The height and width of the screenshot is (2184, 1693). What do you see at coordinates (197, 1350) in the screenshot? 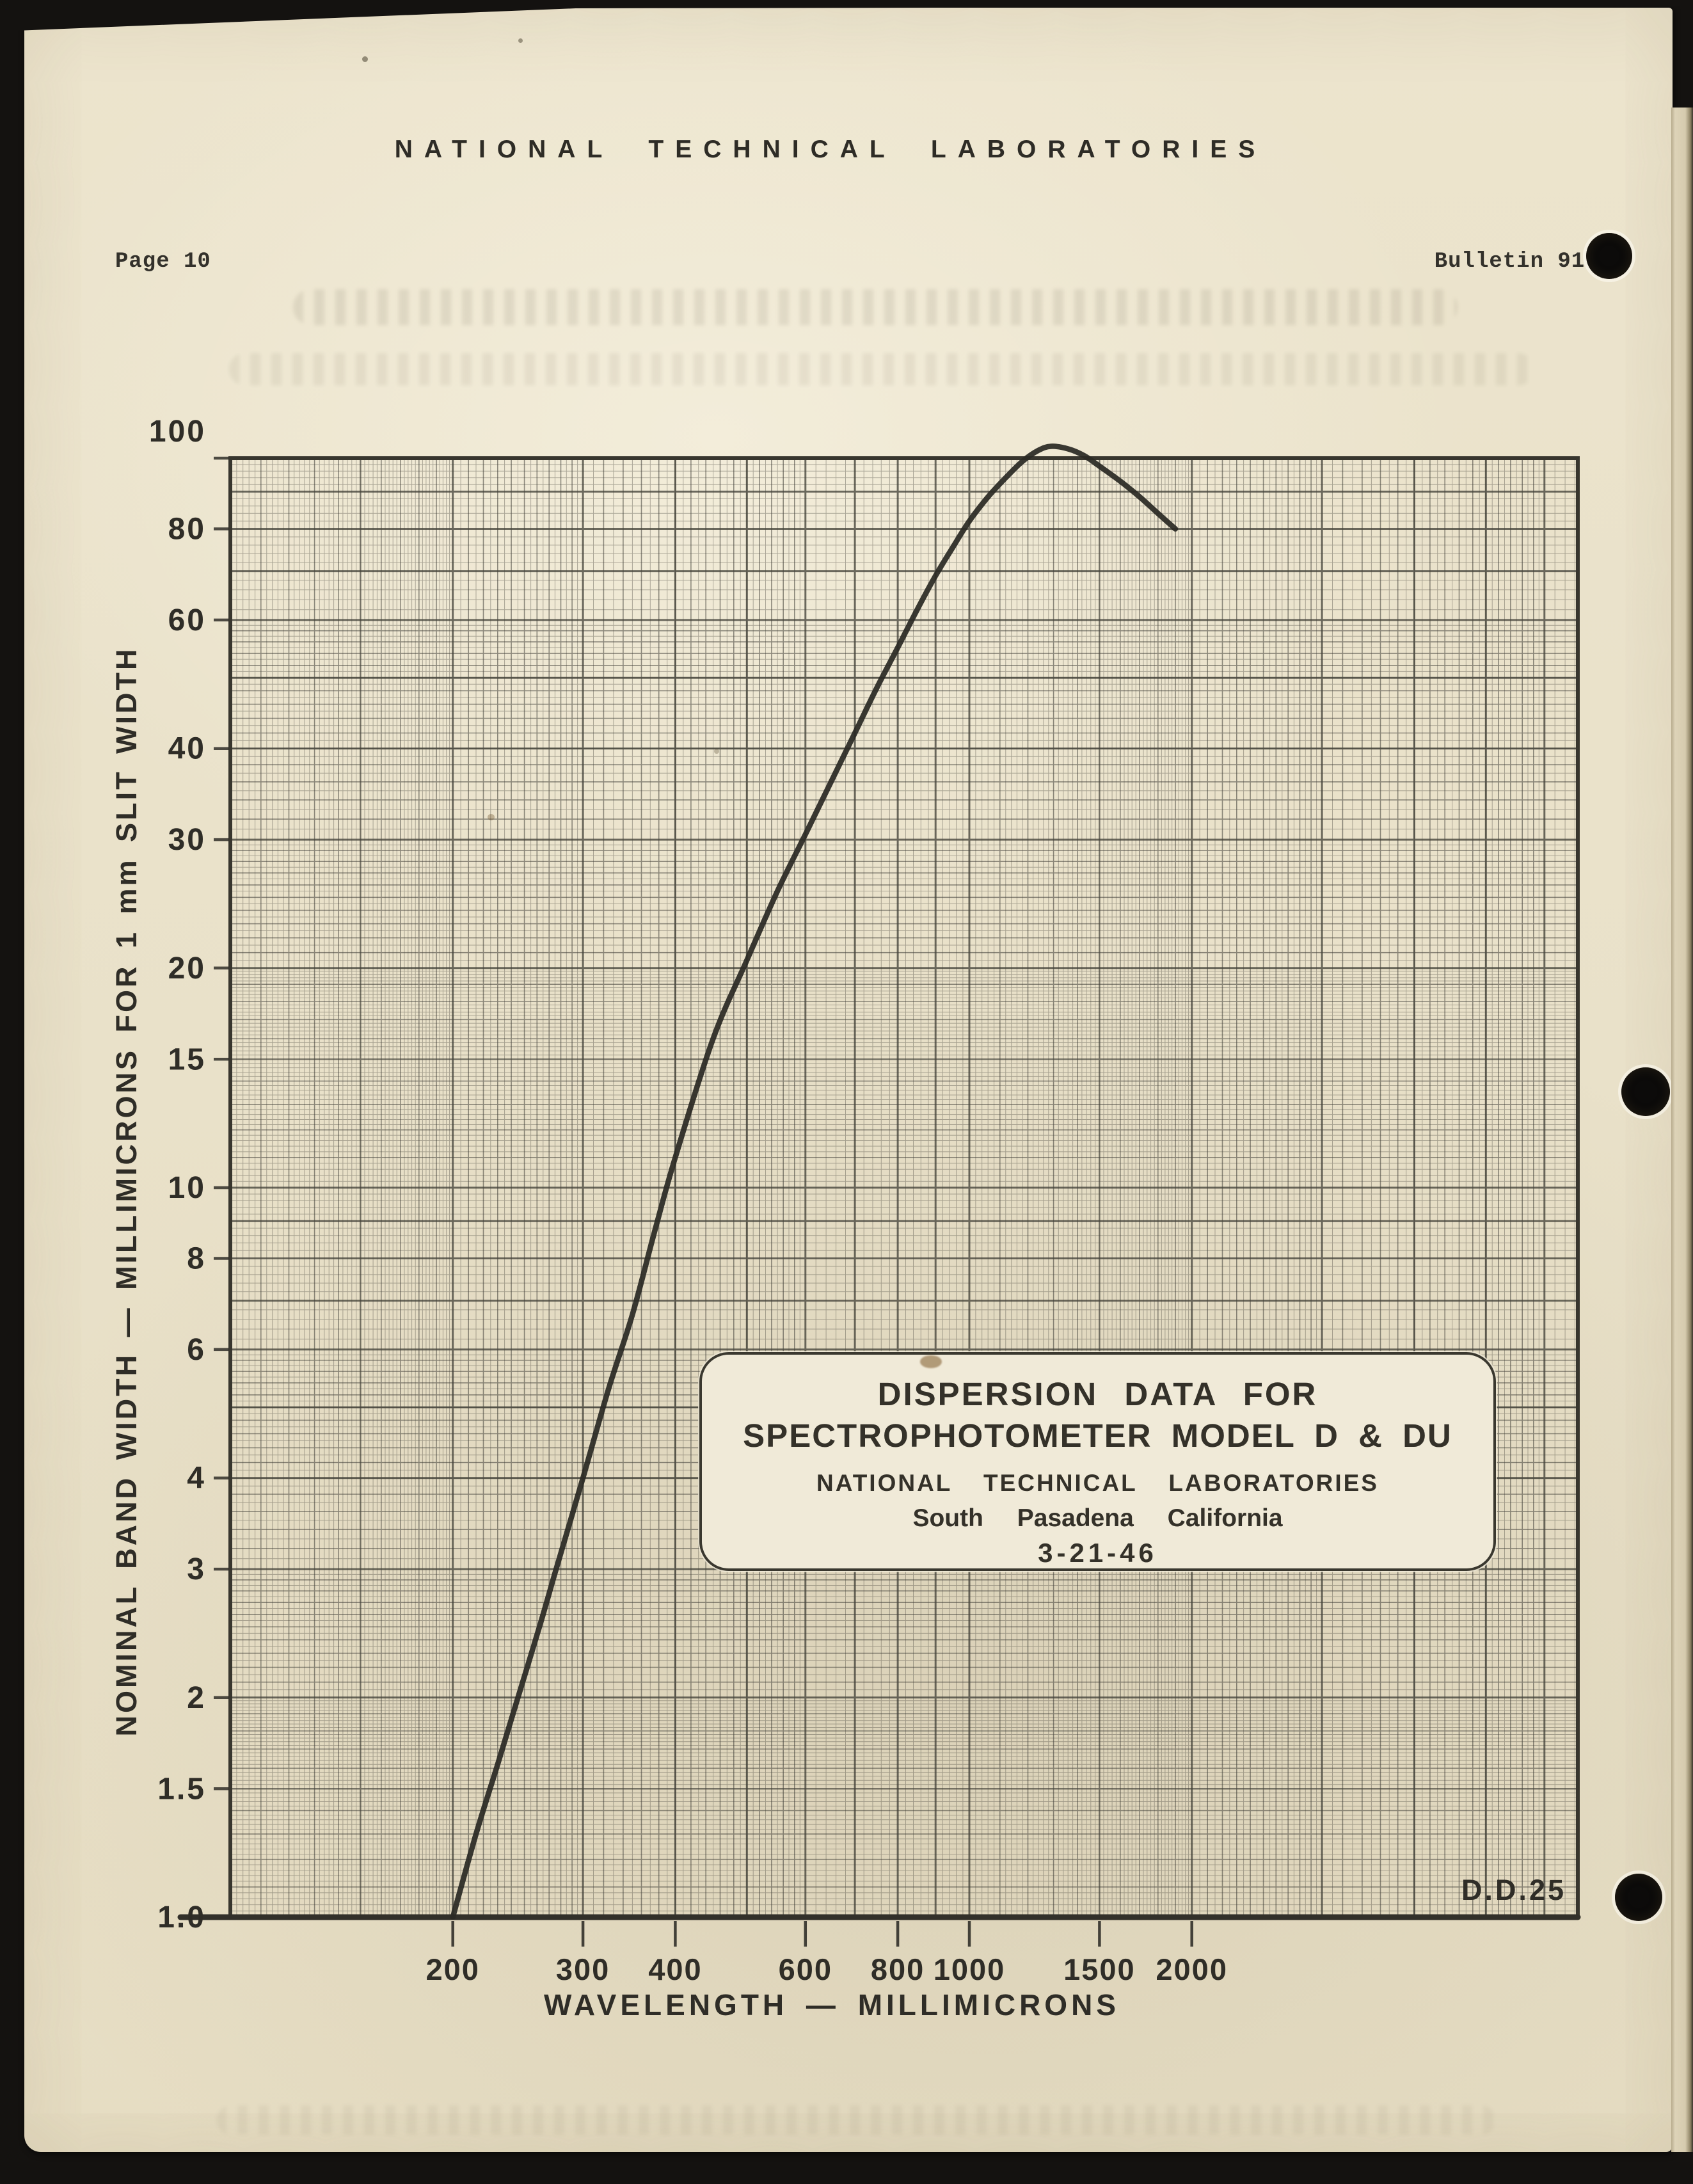
I see `svg-text: 6` at bounding box center [197, 1350].